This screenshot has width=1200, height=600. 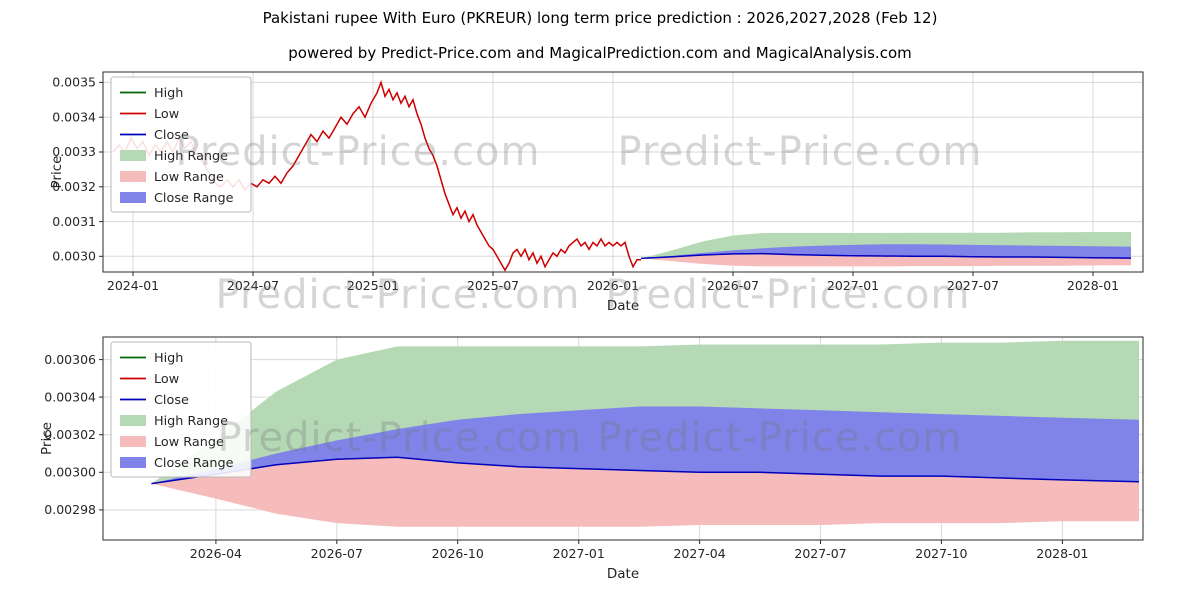 What do you see at coordinates (74, 151) in the screenshot?
I see `y-tick-label: 0.0033` at bounding box center [74, 151].